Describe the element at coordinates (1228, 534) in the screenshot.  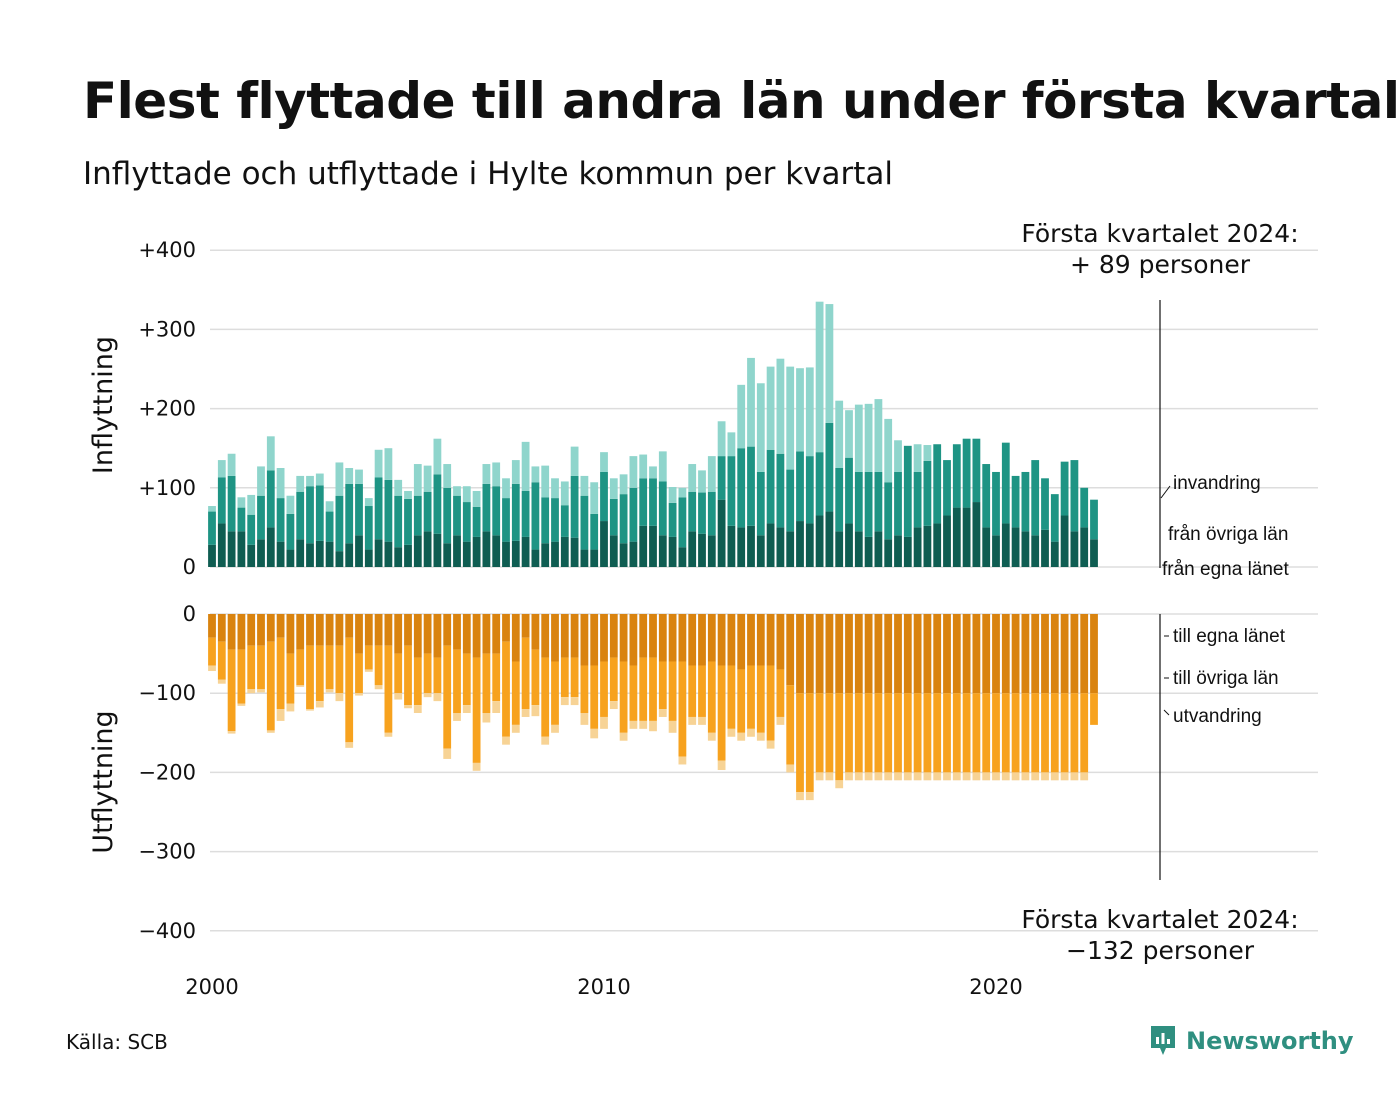
I see `label-fran-ovriga-lan: från övriga län` at that location.